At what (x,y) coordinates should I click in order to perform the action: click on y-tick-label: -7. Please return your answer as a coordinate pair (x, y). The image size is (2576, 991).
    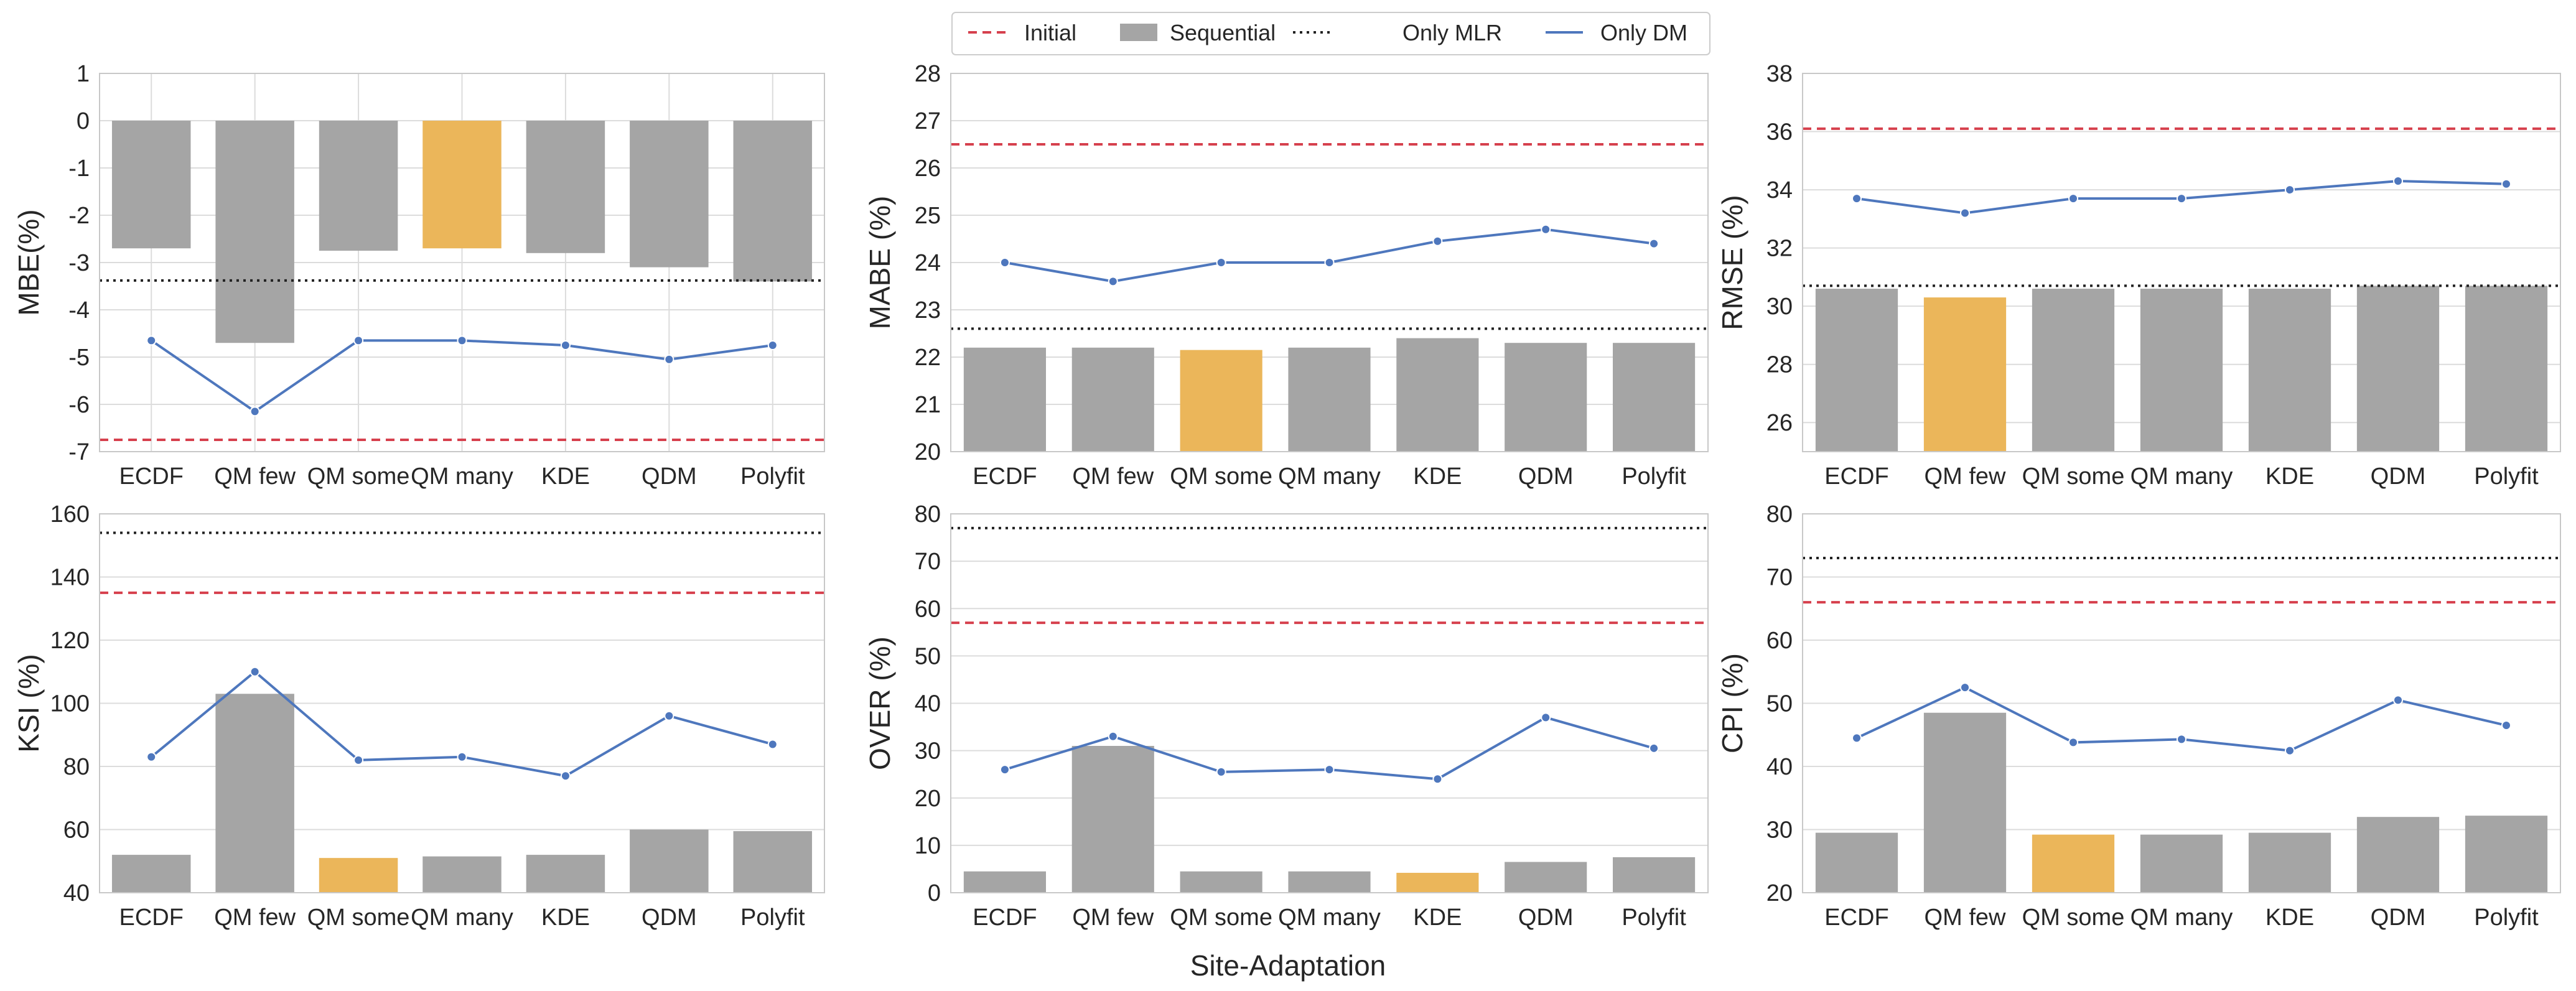
    Looking at the image, I should click on (79, 452).